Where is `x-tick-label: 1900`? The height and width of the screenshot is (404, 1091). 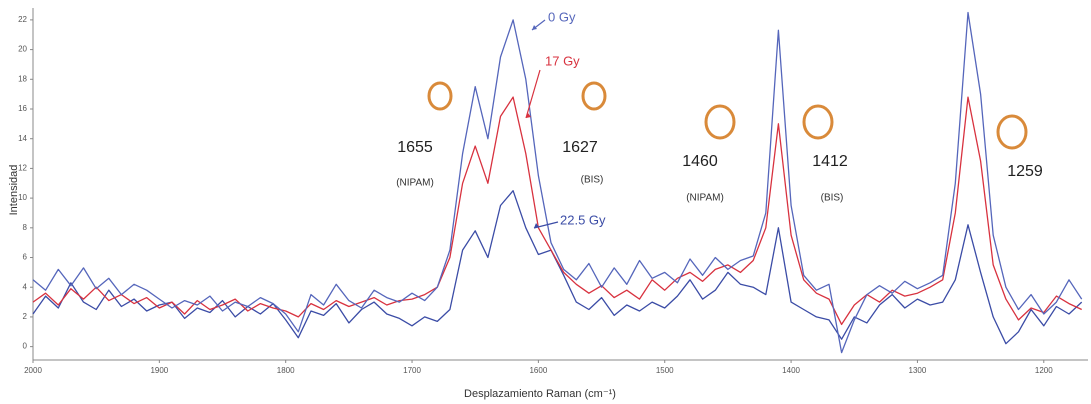
x-tick-label: 1900 is located at coordinates (159, 370).